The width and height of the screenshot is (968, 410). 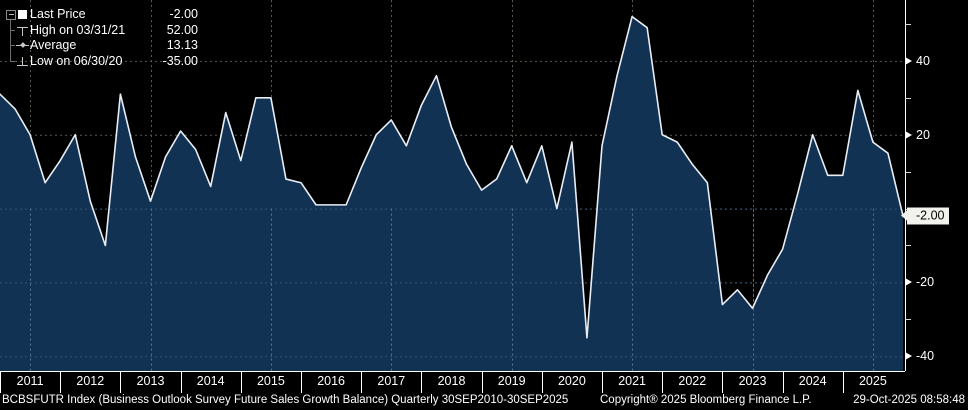 I want to click on copyright-text: Copyright® 2025 Bloomberg Finance L.P., so click(x=706, y=400).